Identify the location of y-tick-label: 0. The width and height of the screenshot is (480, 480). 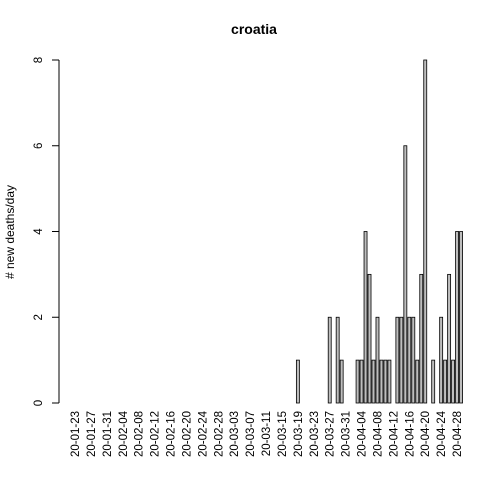
(39, 403).